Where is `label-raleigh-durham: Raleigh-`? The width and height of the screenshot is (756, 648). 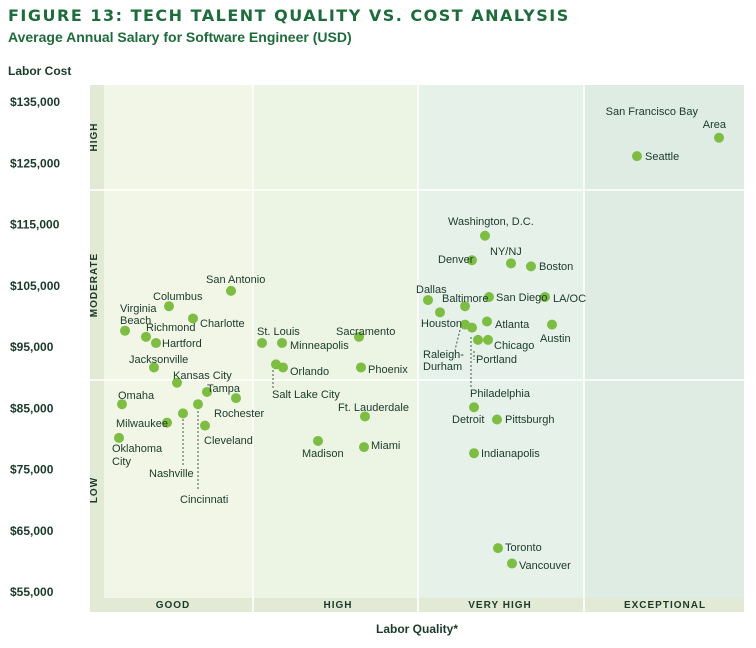
label-raleigh-durham: Raleigh- is located at coordinates (443, 355).